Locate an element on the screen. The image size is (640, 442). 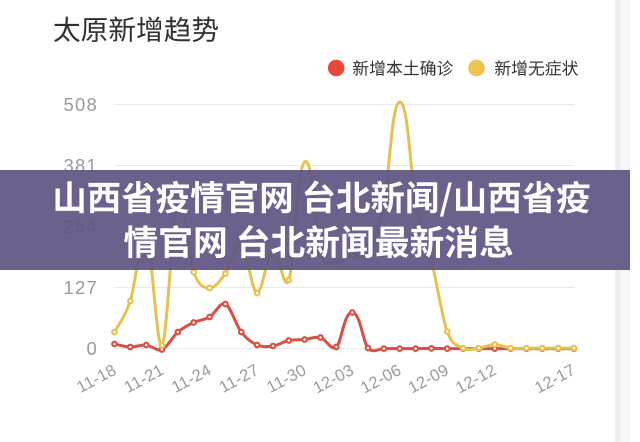
svg-text: 508 is located at coordinates (81, 104).